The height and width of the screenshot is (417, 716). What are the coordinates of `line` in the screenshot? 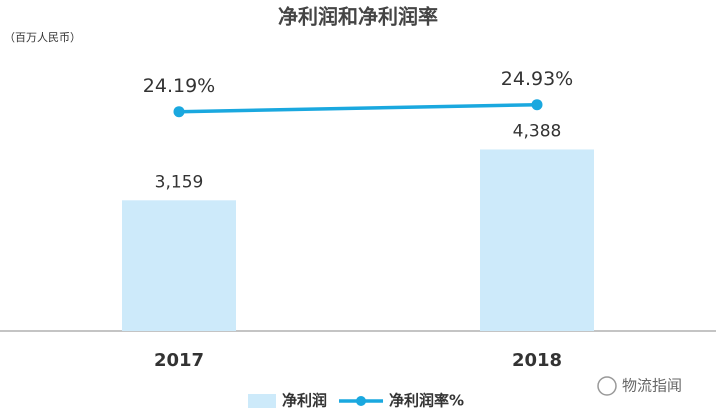 It's located at (358, 108).